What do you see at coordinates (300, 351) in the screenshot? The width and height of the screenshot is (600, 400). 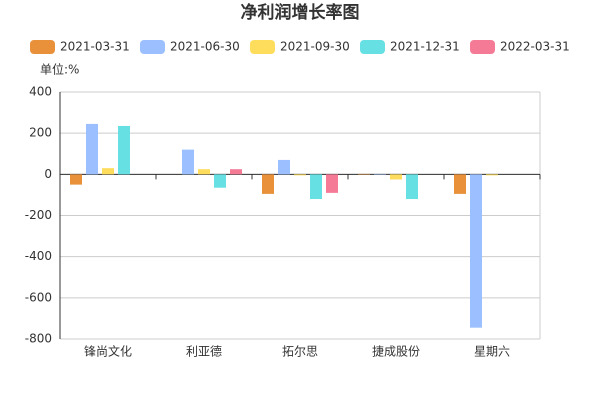 I see `x-tick-label: 拓尔思` at bounding box center [300, 351].